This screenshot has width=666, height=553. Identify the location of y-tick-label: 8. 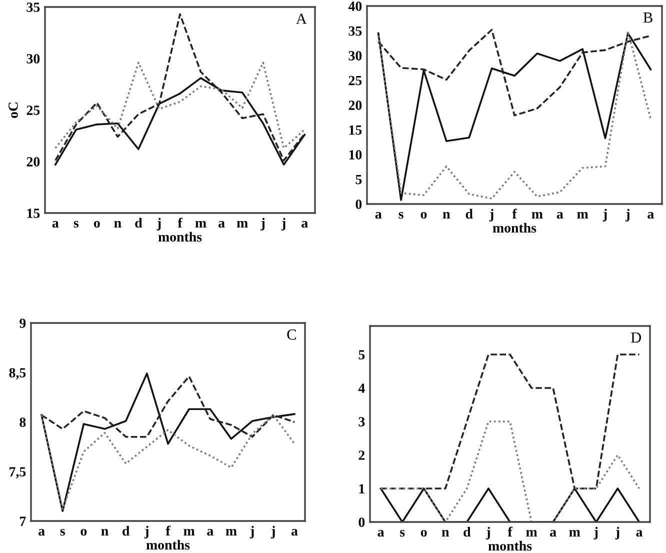
(23, 422).